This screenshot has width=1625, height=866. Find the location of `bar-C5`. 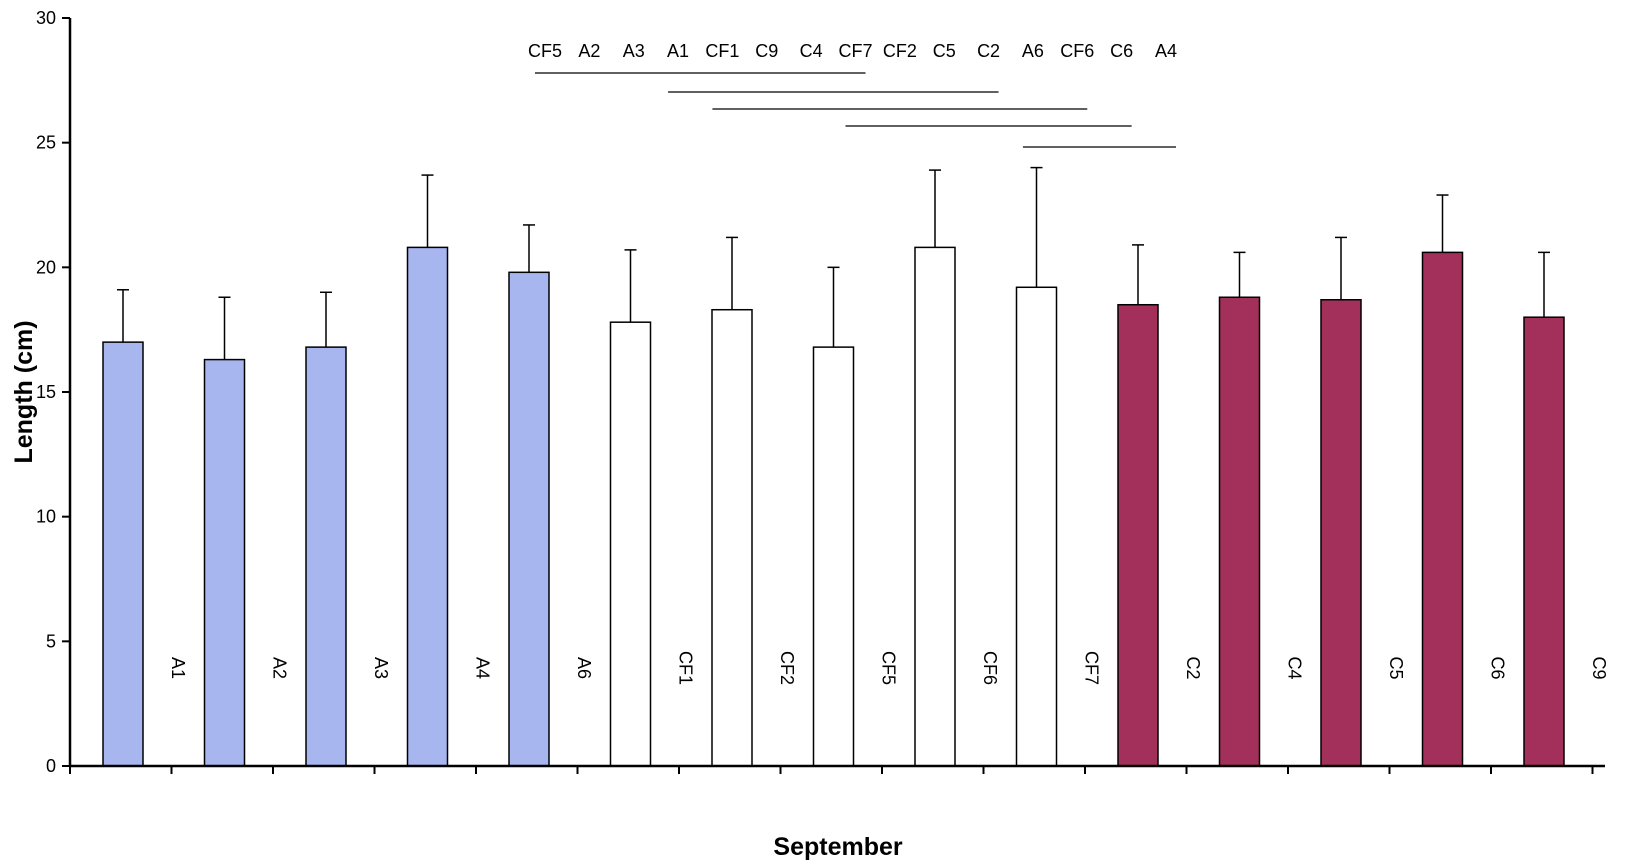

bar-C5 is located at coordinates (1341, 532).